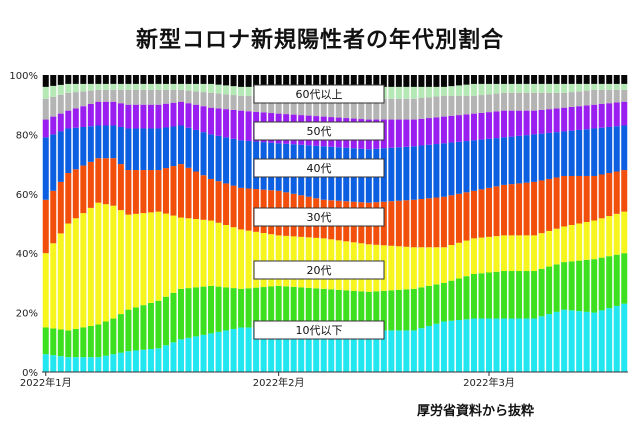 The image size is (640, 427). Describe the element at coordinates (27, 314) in the screenshot. I see `y-tick-label: 20%` at that location.